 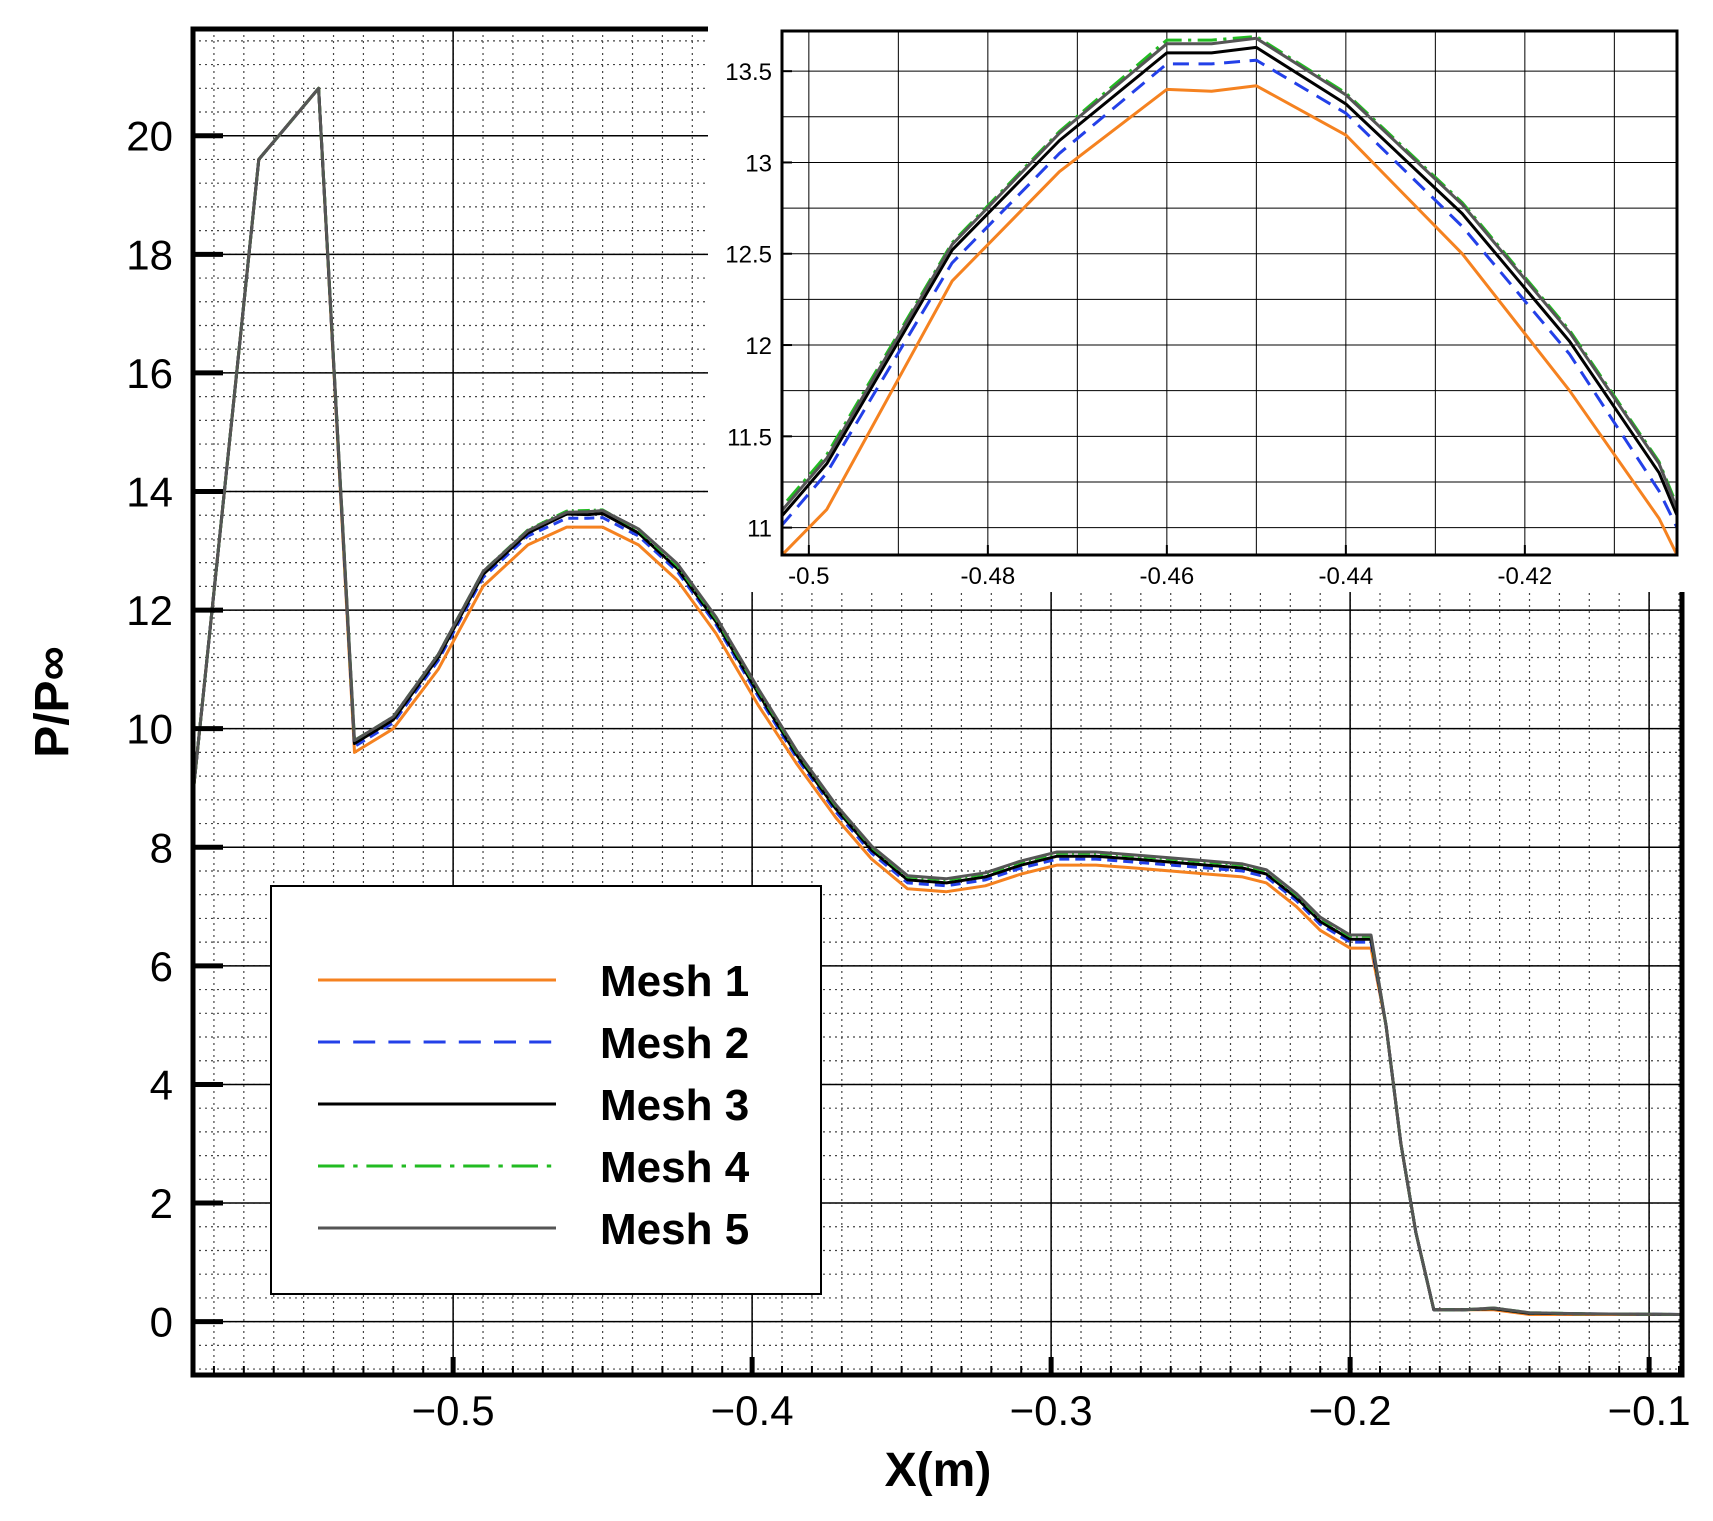 I want to click on inset-x-tick-label: -0.42, so click(x=1524, y=576).